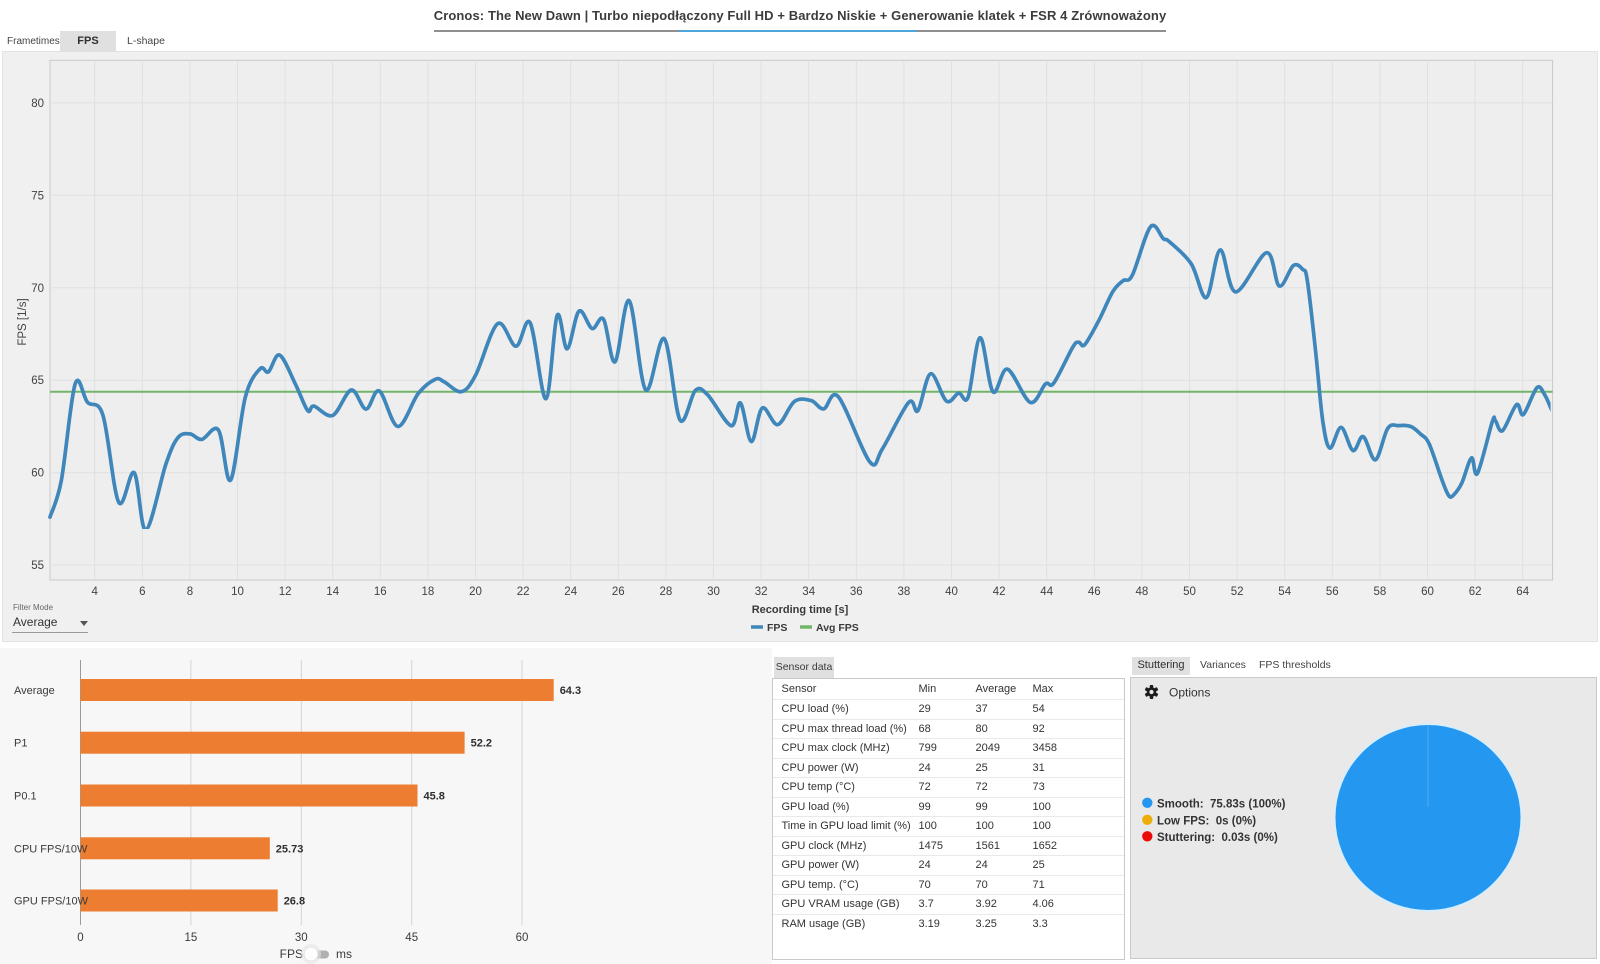  What do you see at coordinates (1142, 592) in the screenshot?
I see `svg-text: 48` at bounding box center [1142, 592].